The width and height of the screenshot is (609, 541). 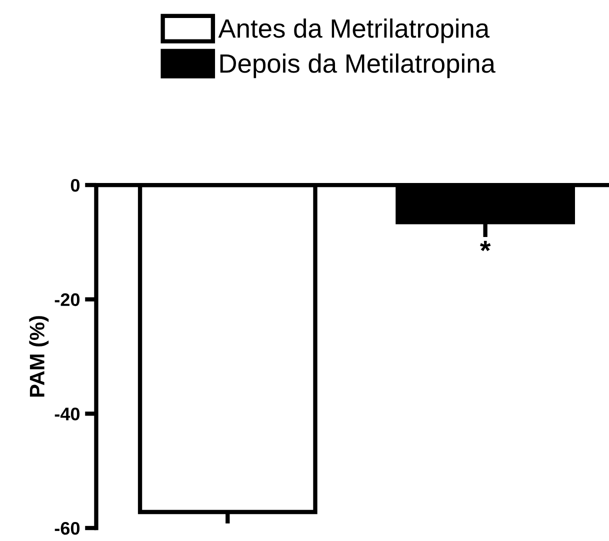 What do you see at coordinates (75, 185) in the screenshot?
I see `y-tick-label: 0` at bounding box center [75, 185].